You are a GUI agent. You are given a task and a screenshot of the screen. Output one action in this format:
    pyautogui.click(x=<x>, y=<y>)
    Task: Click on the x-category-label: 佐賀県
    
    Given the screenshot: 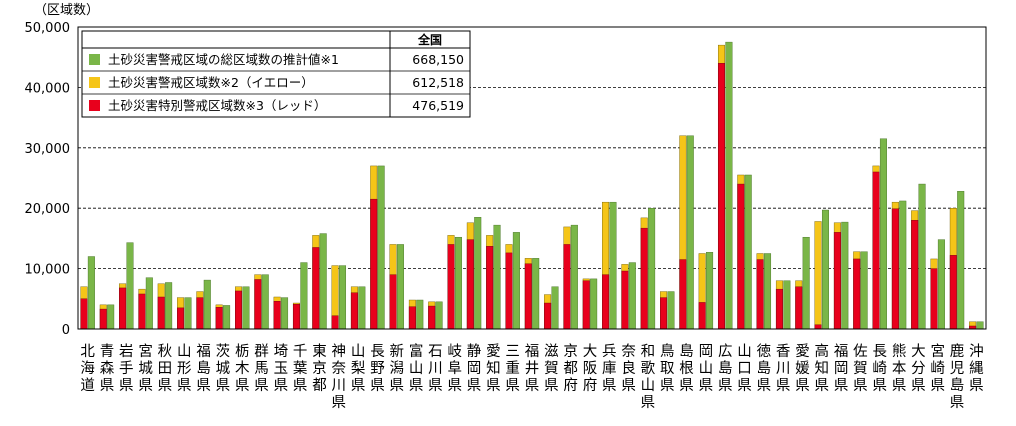 What is the action you would take?
    pyautogui.click(x=860, y=368)
    